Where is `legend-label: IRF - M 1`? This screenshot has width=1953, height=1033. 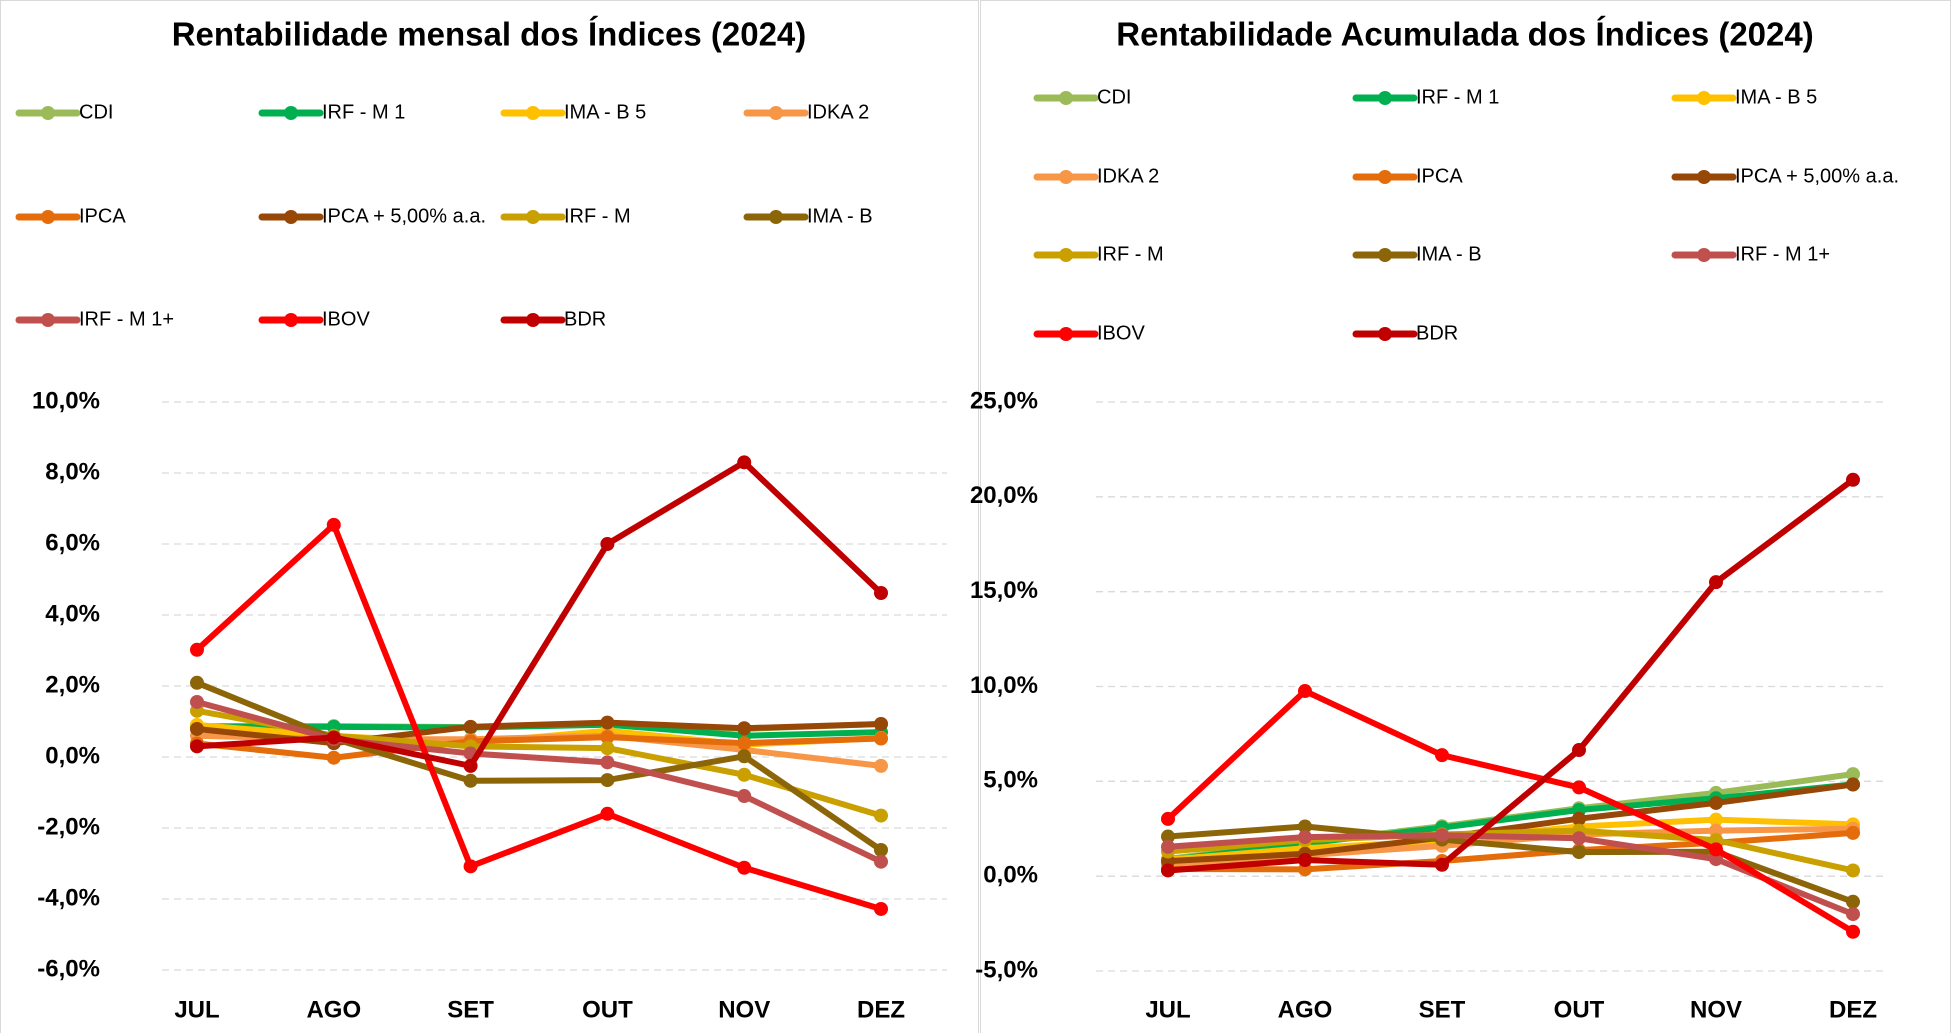
legend-label: IRF - M 1 is located at coordinates (1457, 97).